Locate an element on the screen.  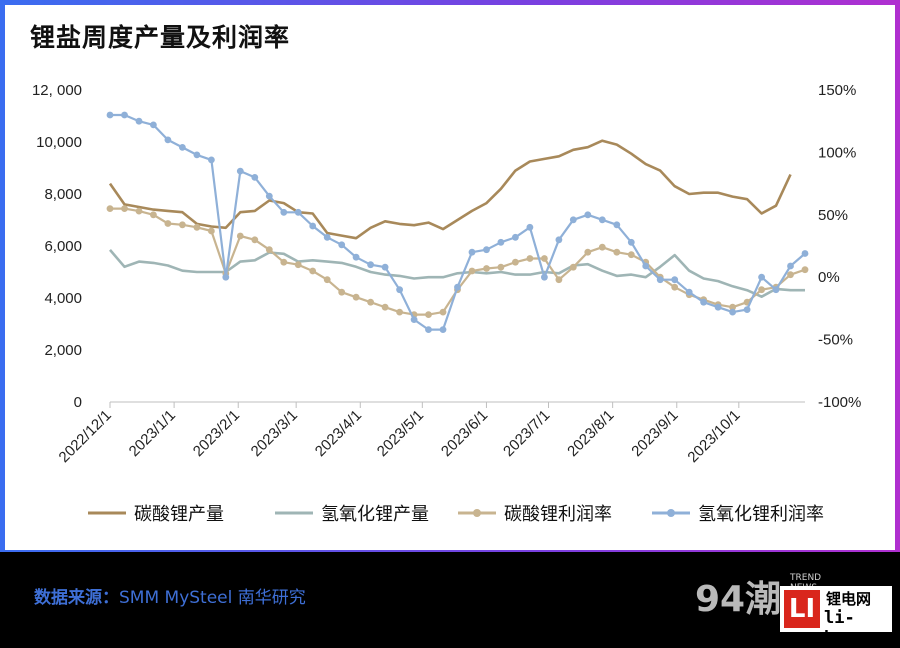
y-left-tick-label: 10,000 is located at coordinates (59, 142).